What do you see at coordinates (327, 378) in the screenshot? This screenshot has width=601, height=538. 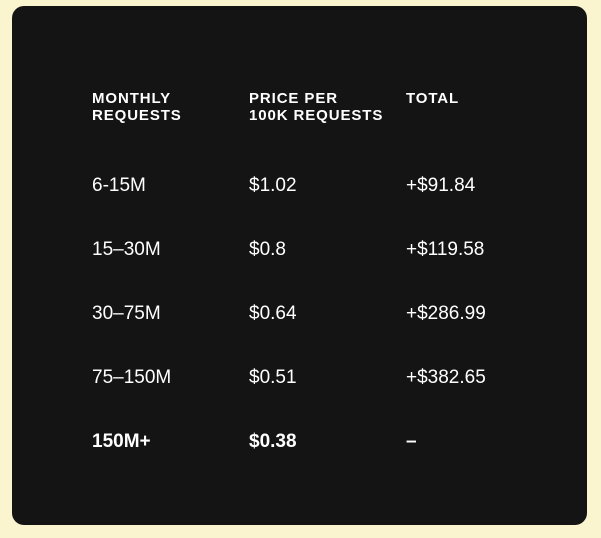 I see `table-row: 75–150M $0.51 +$382.65` at bounding box center [327, 378].